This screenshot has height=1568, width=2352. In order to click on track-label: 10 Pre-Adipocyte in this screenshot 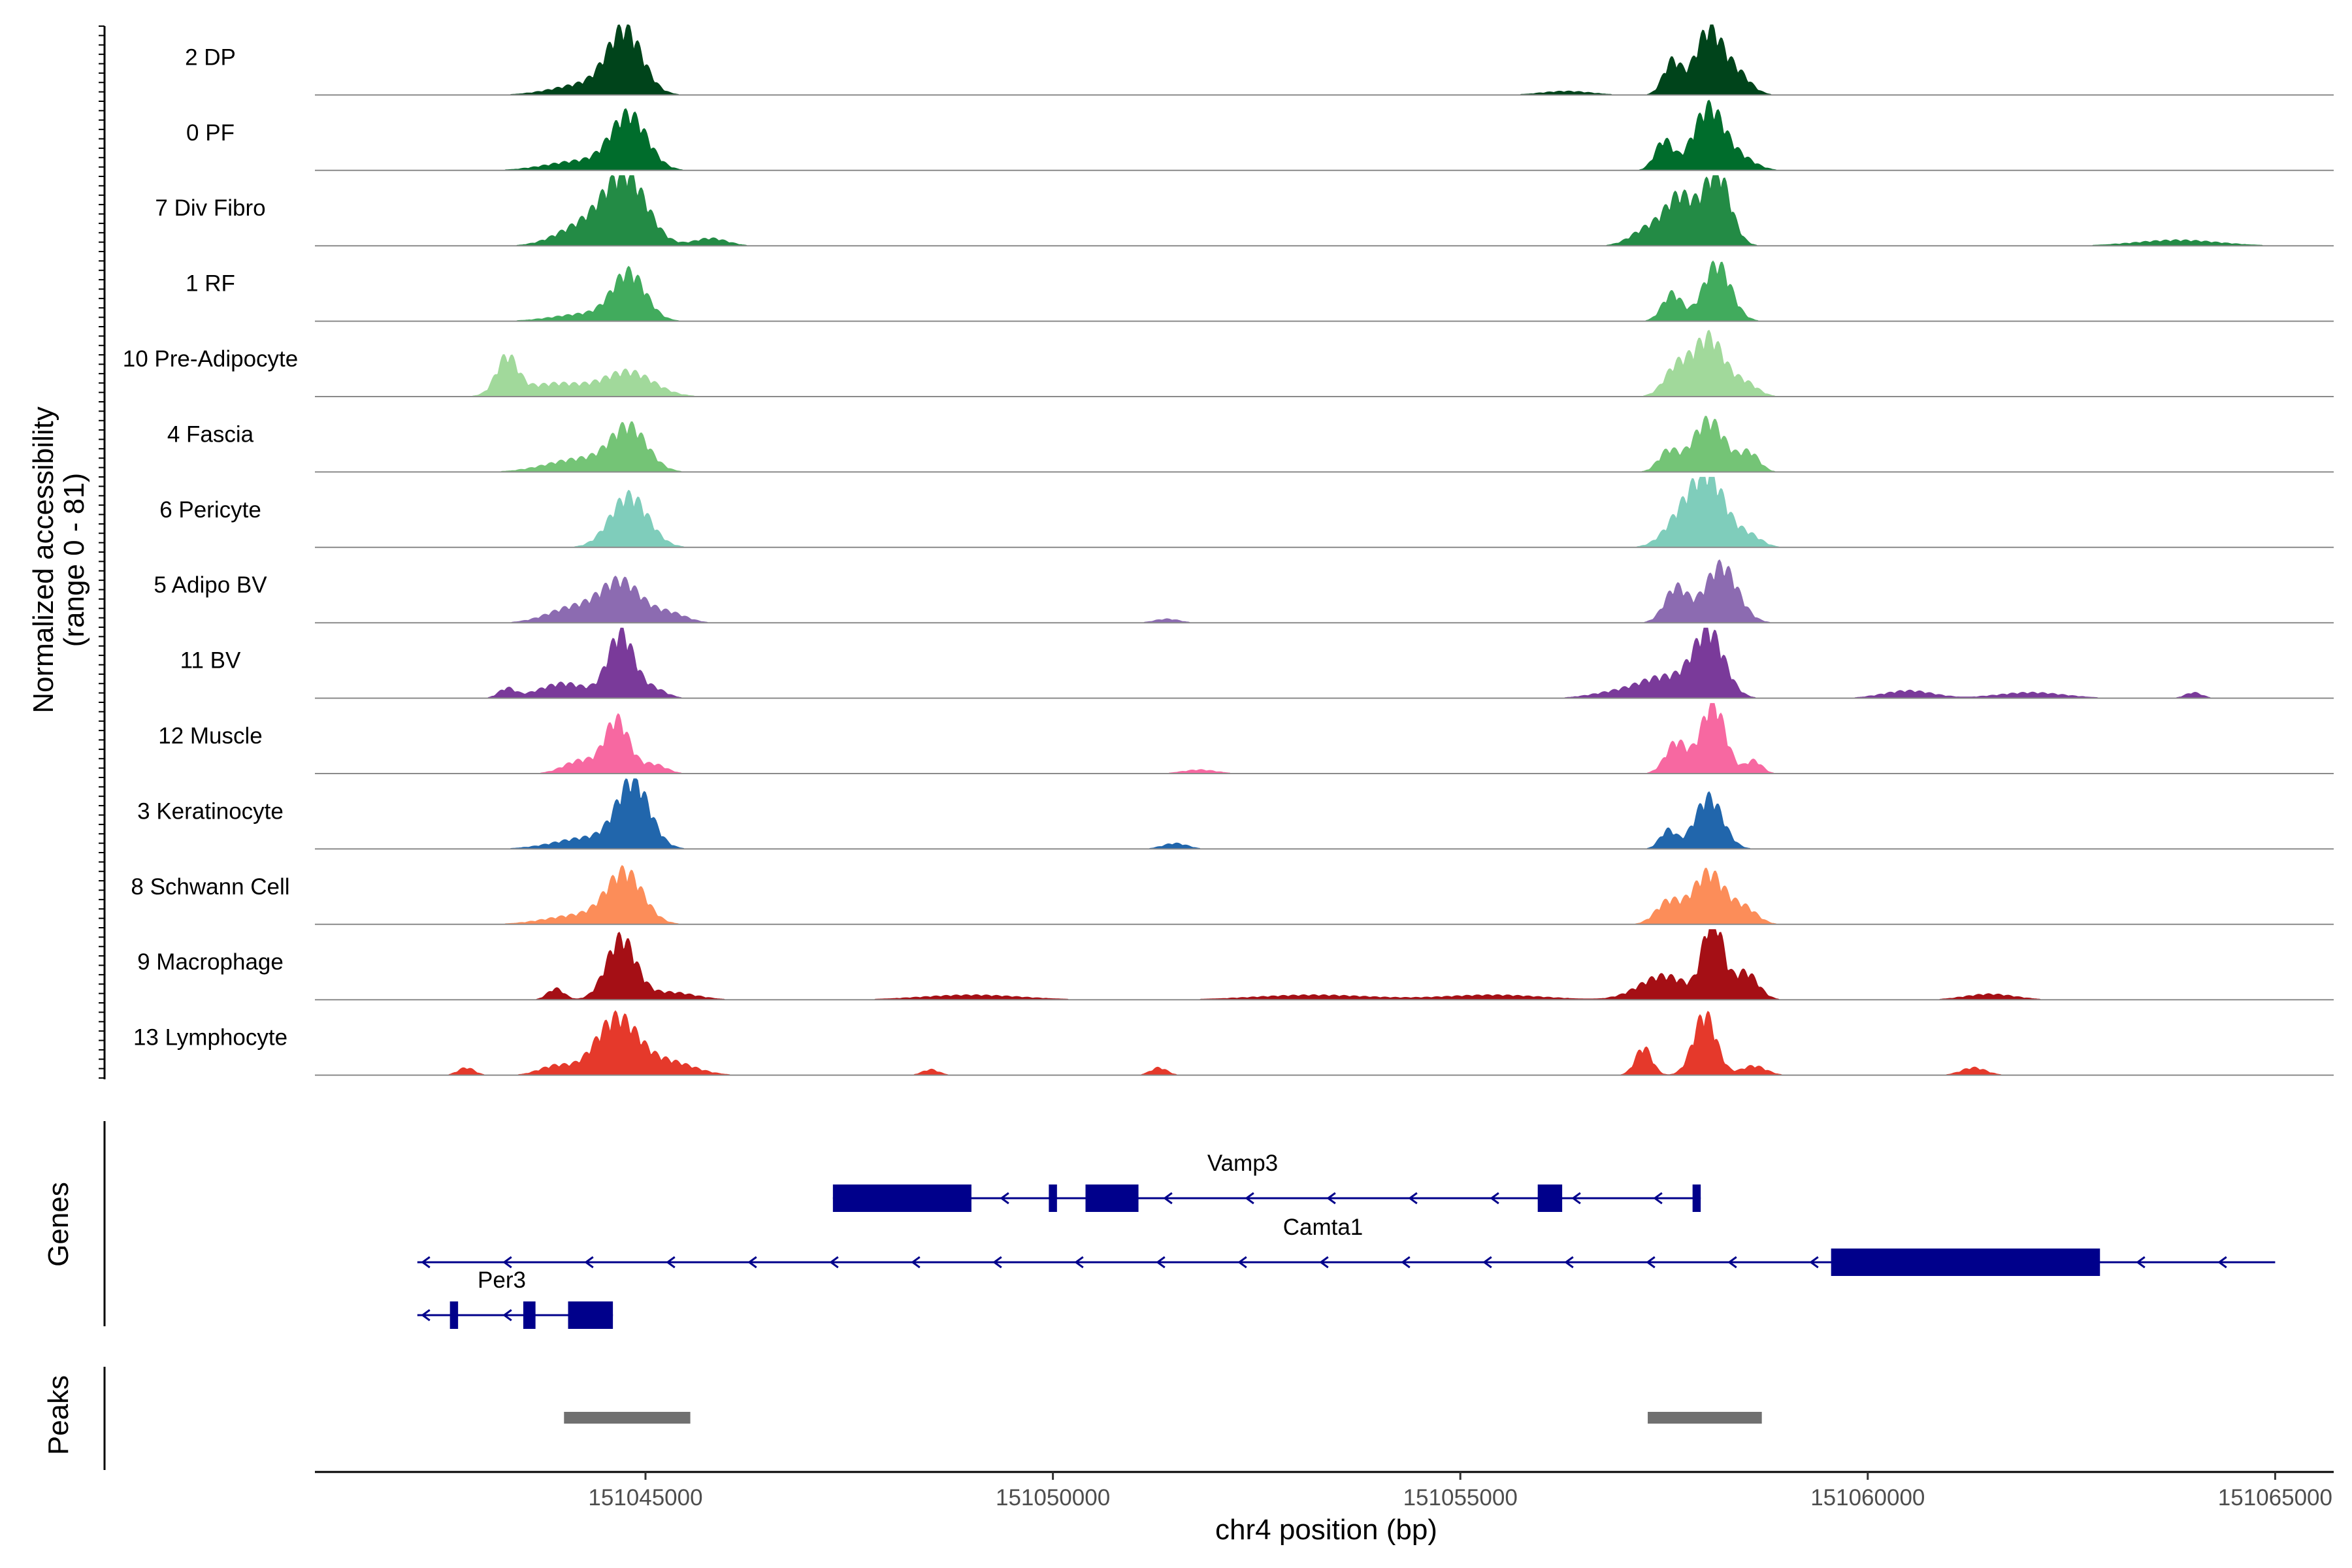, I will do `click(210, 359)`.